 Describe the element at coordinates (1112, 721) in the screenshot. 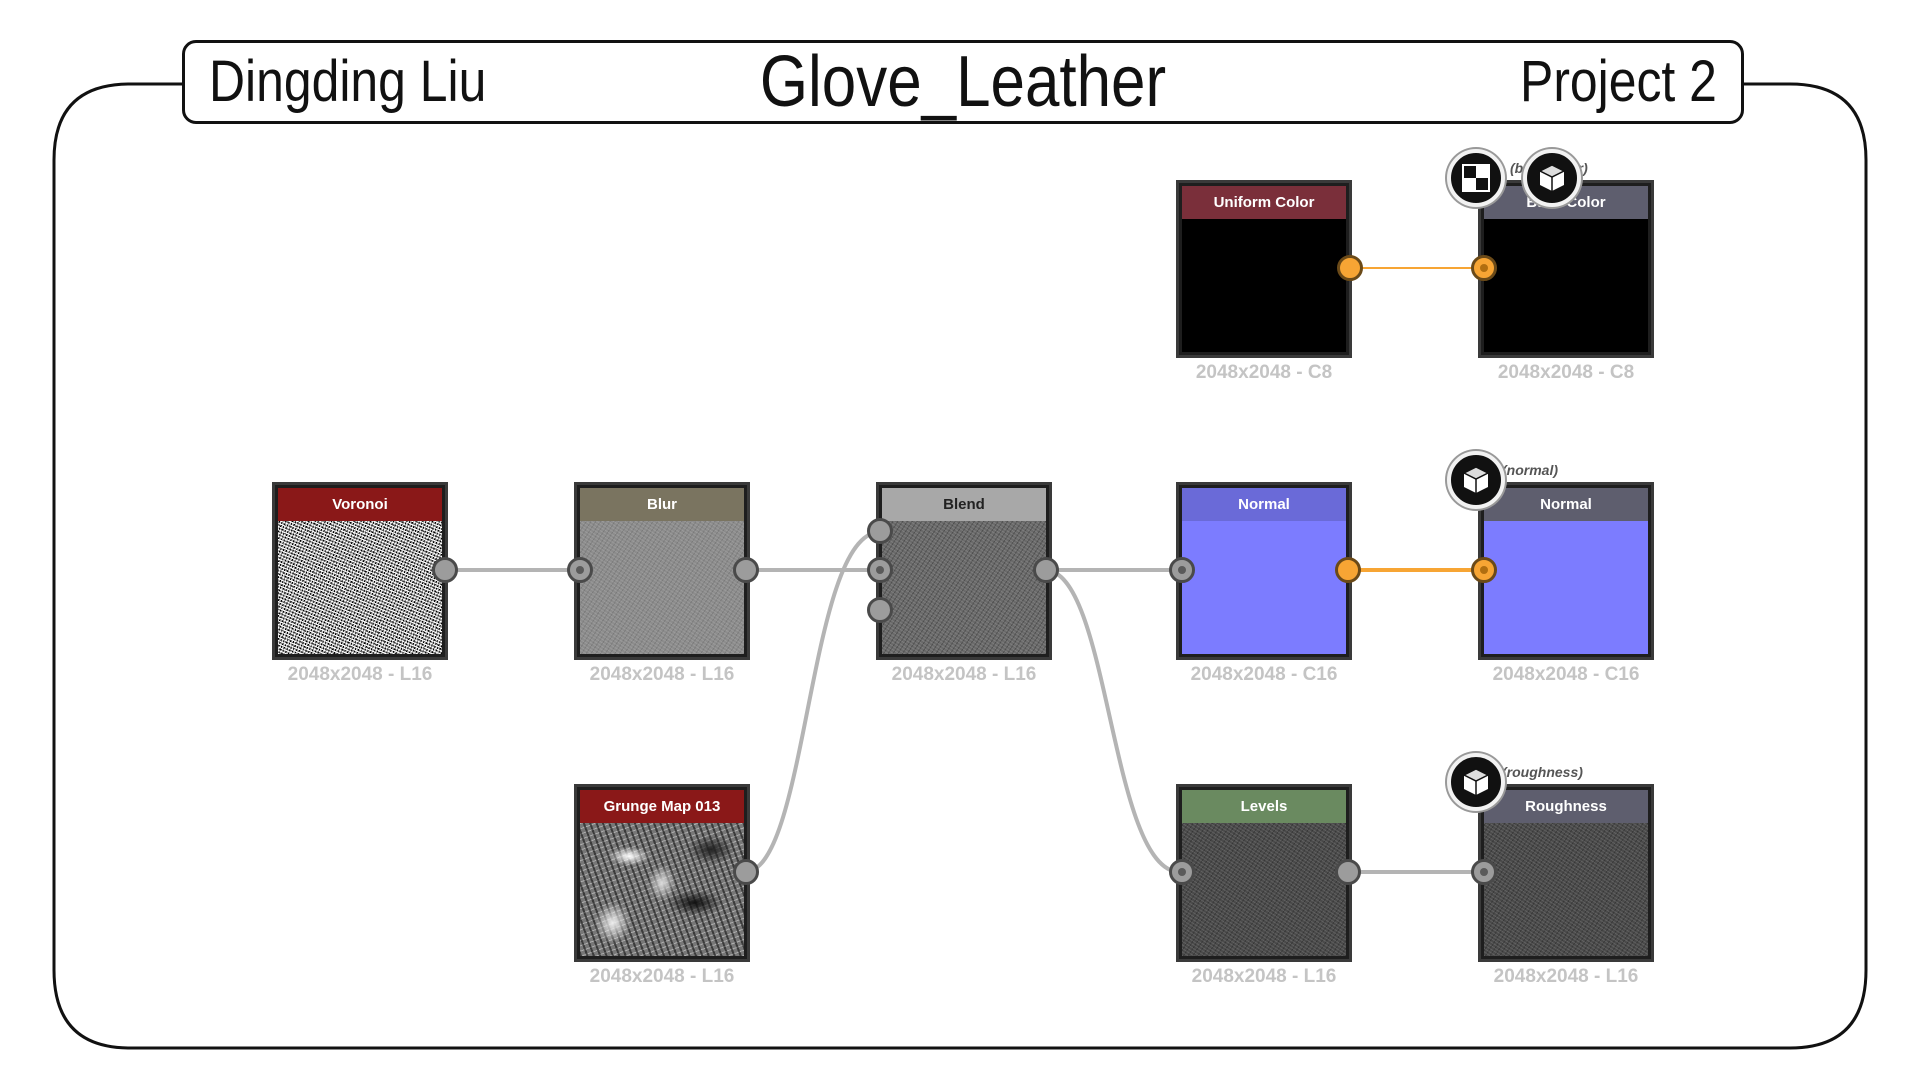

I see `link-blend-levels` at that location.